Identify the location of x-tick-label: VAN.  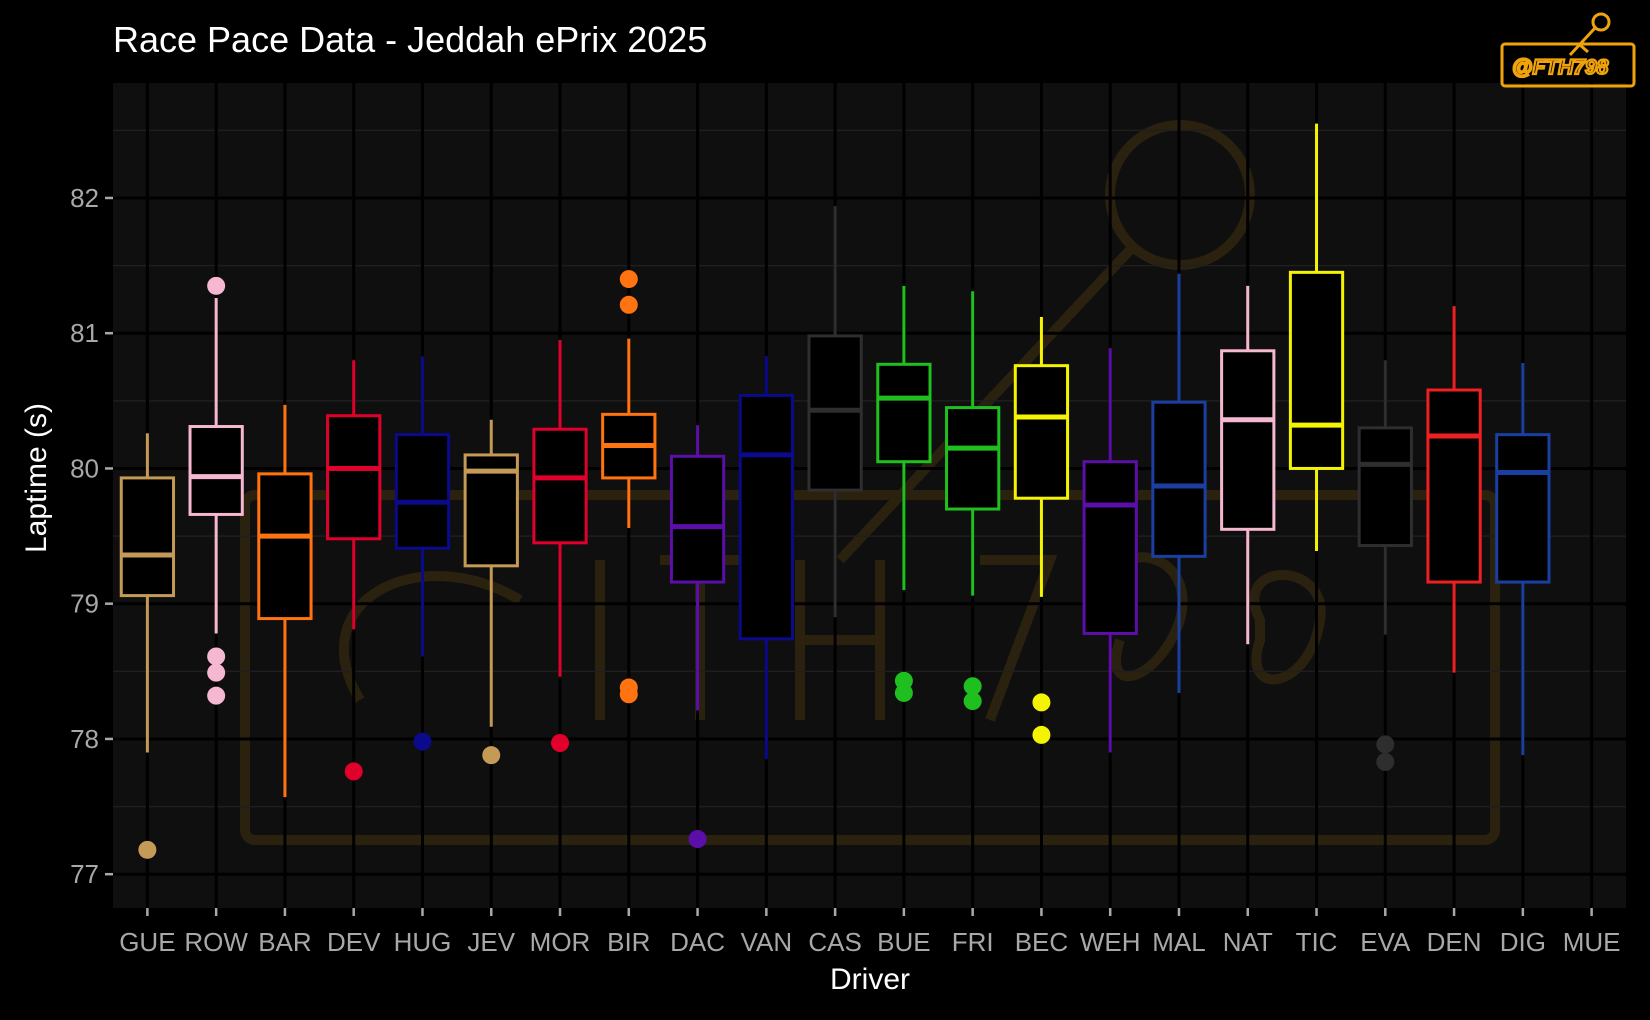
(767, 942).